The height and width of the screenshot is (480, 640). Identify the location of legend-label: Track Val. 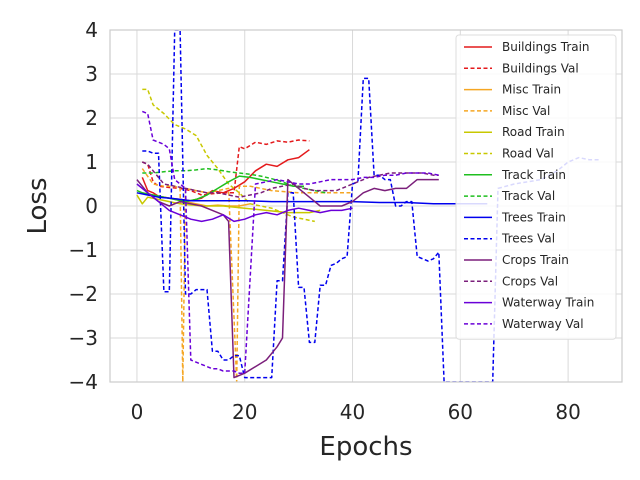
(528, 196).